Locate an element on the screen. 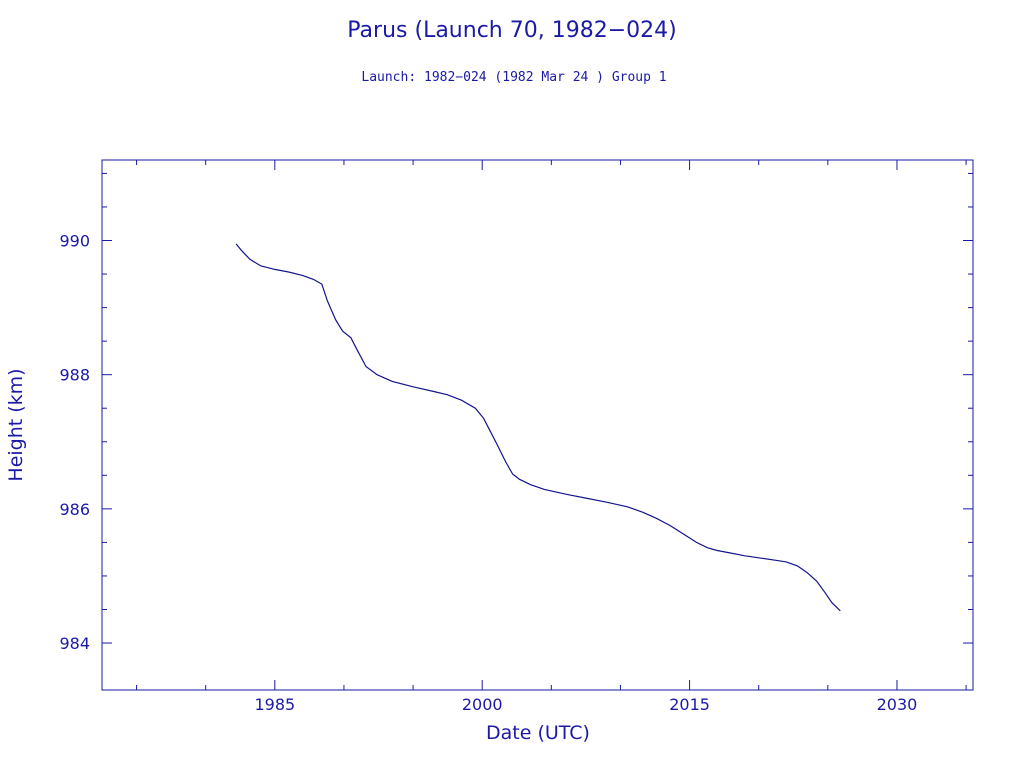 The width and height of the screenshot is (1024, 768). chart-title: Parus (Launch 70, 1982−024) is located at coordinates (511, 30).